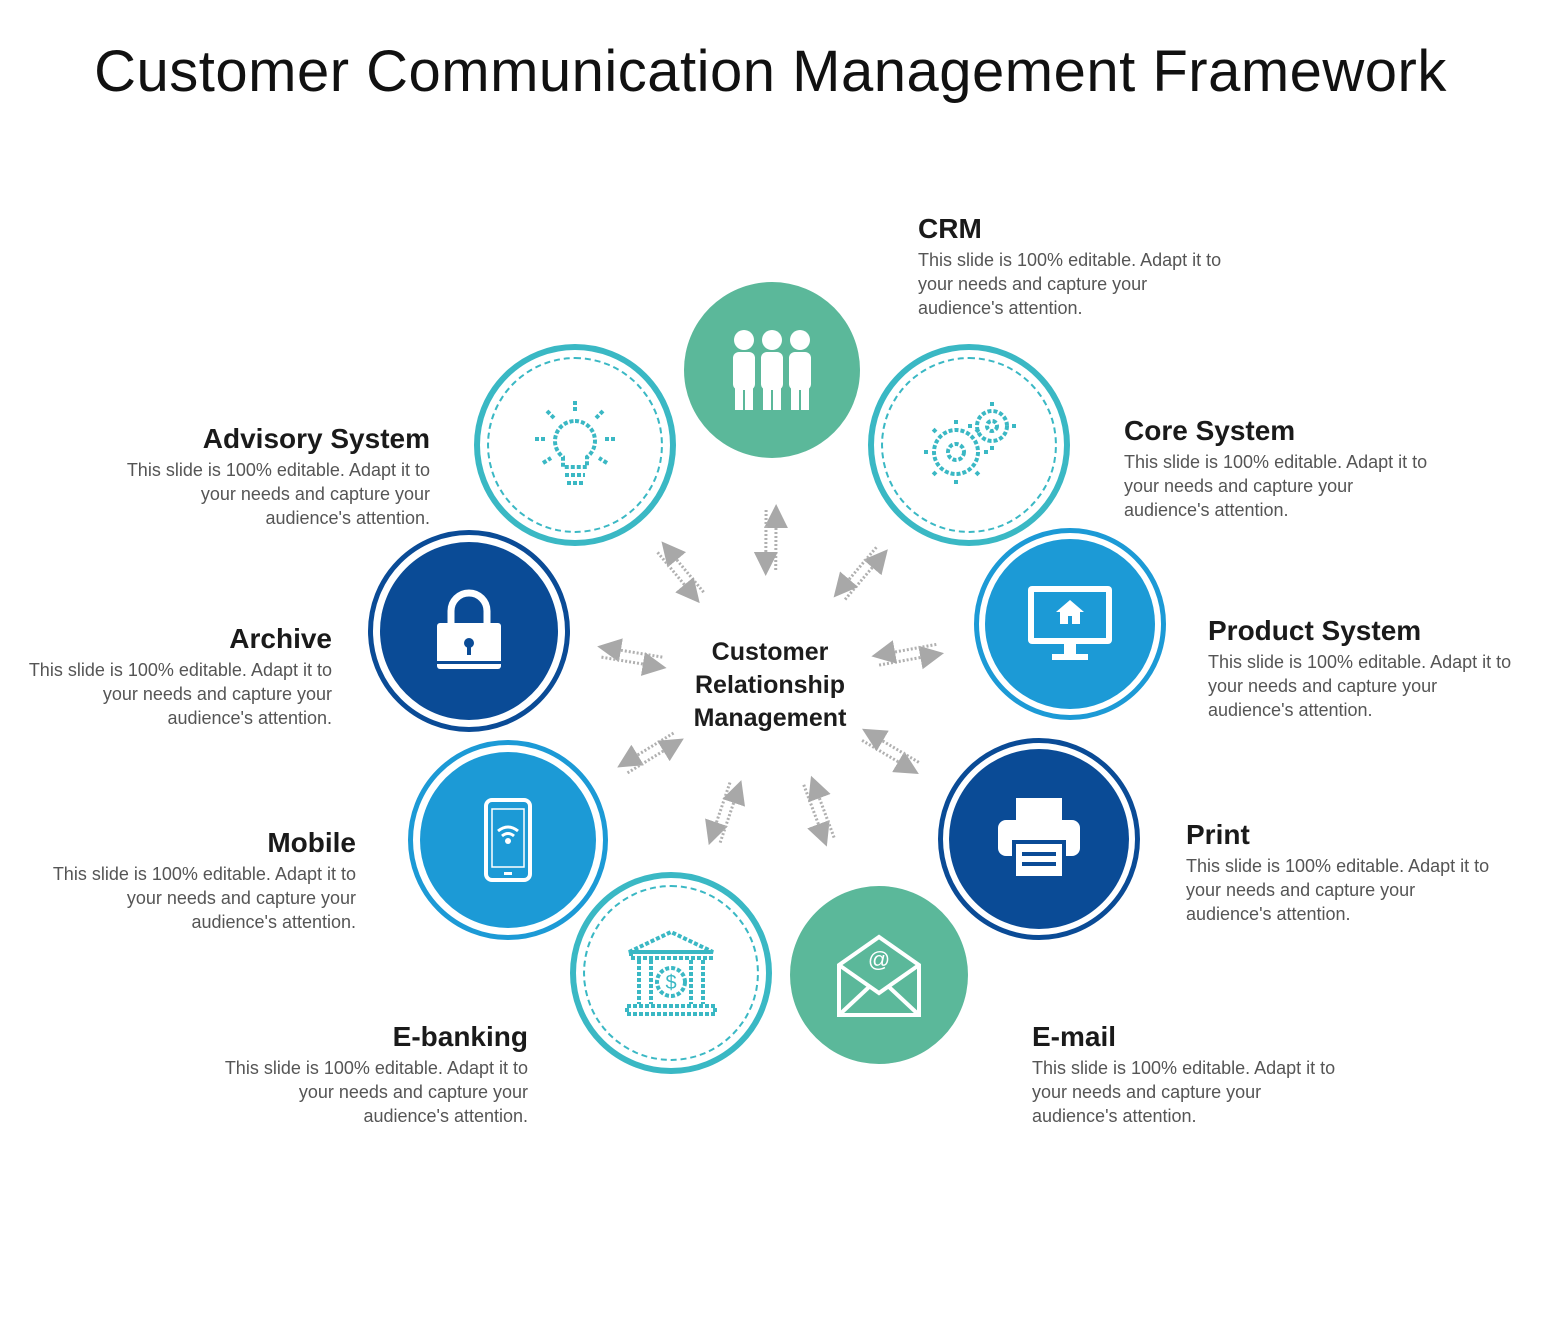  What do you see at coordinates (1315, 630) in the screenshot?
I see `label-product-system-title: Product System` at bounding box center [1315, 630].